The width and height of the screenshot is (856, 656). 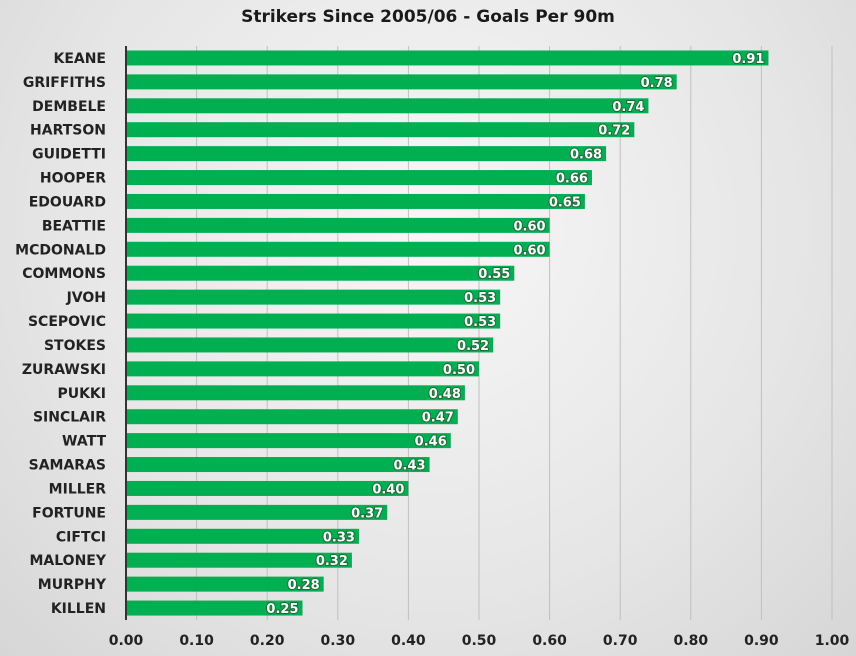 I want to click on category-label: FORTUNE, so click(x=69, y=513).